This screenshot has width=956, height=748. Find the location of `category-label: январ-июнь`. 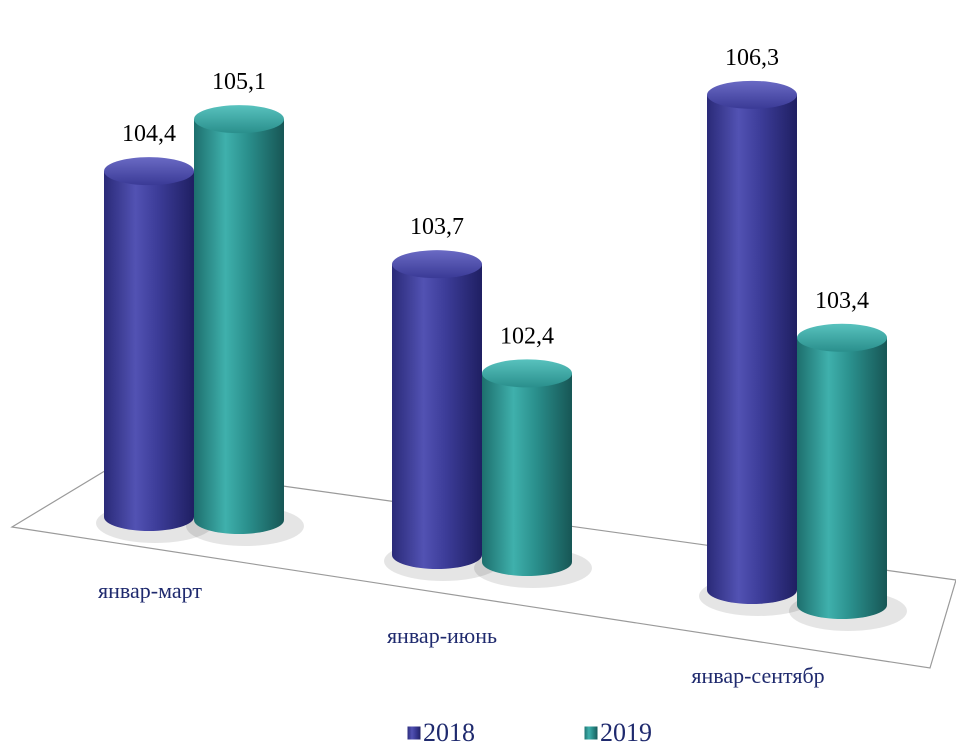

category-label: январ-июнь is located at coordinates (442, 635).